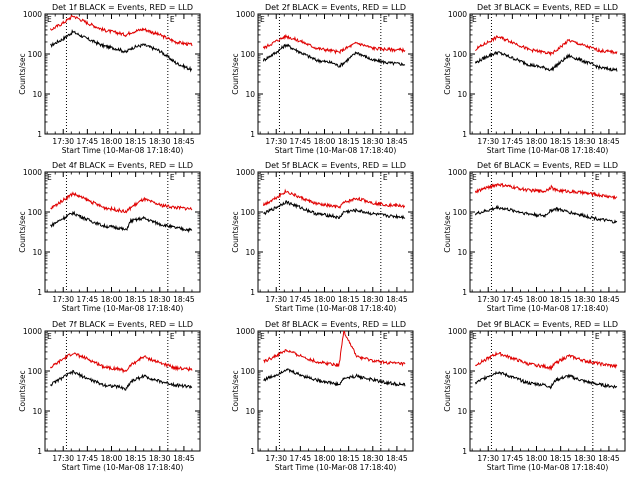 The image size is (640, 480). Describe the element at coordinates (547, 165) in the screenshot. I see `panel-title: Det 6f BLACK = Events, RED = LLD` at that location.